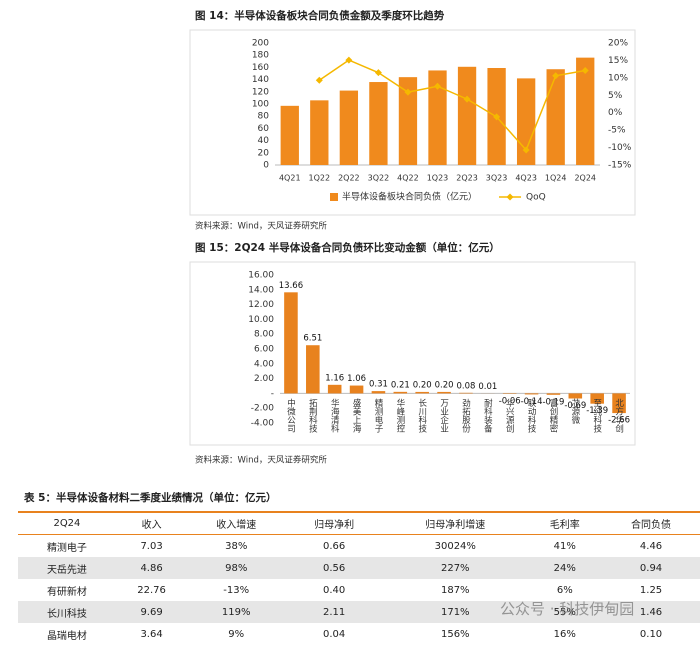 The height and width of the screenshot is (645, 700). Describe the element at coordinates (260, 44) in the screenshot. I see `y-tick-label: 200` at that location.